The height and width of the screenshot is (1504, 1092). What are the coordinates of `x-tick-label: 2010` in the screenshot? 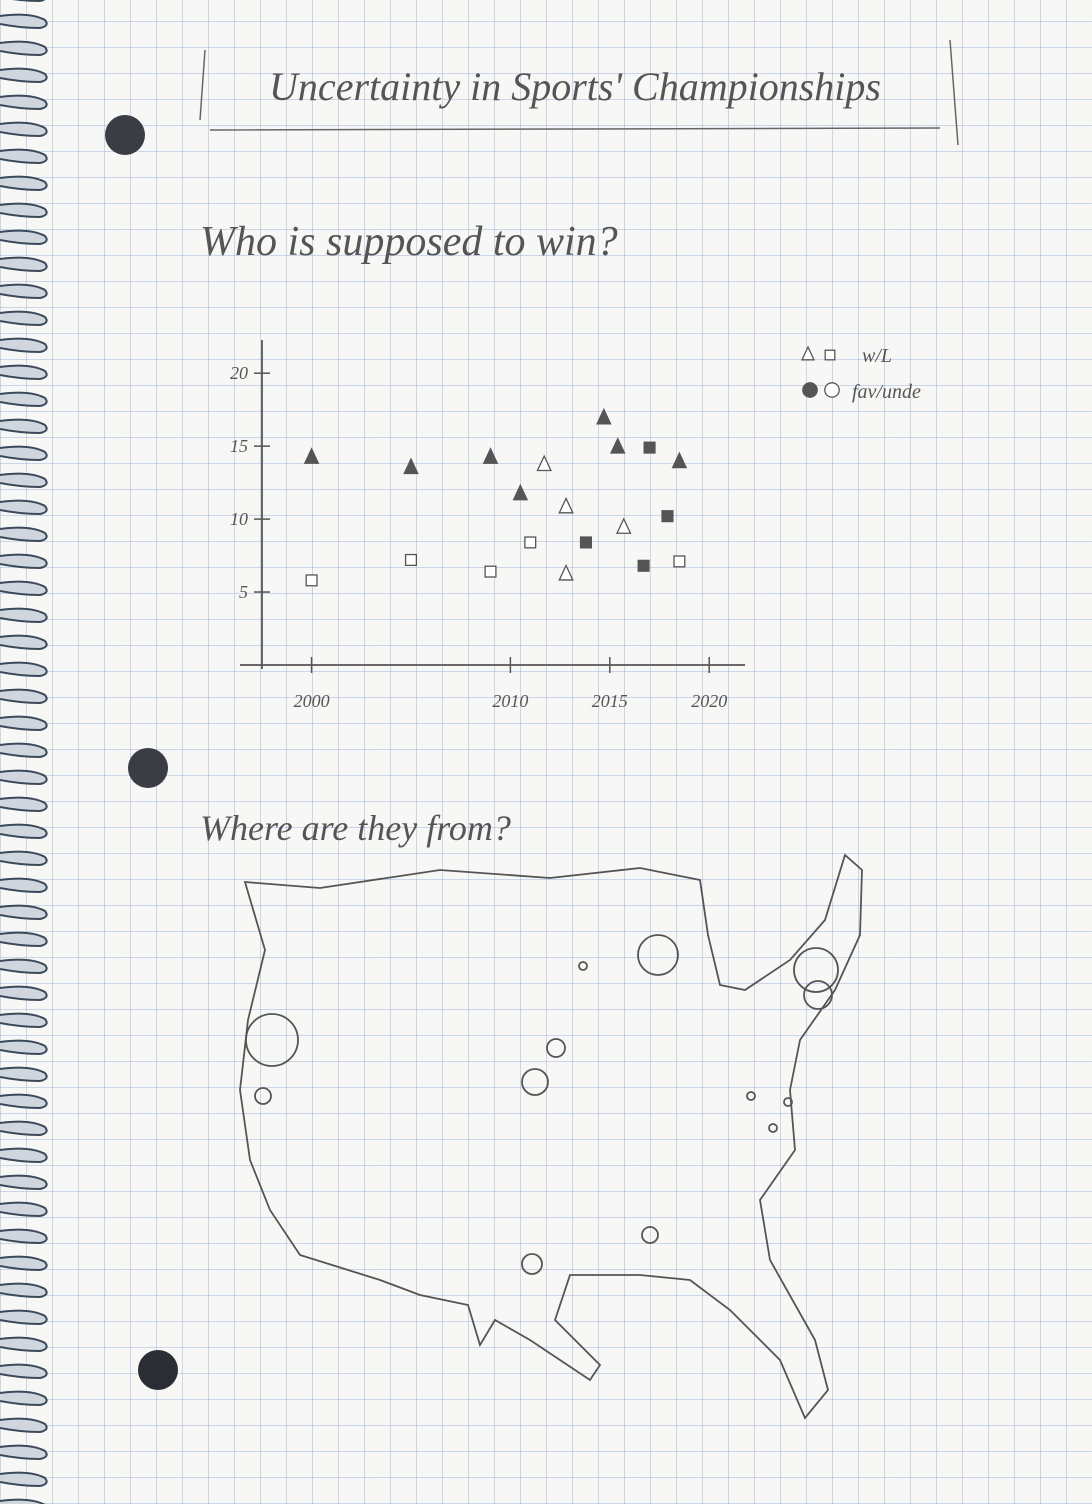 It's located at (510, 701).